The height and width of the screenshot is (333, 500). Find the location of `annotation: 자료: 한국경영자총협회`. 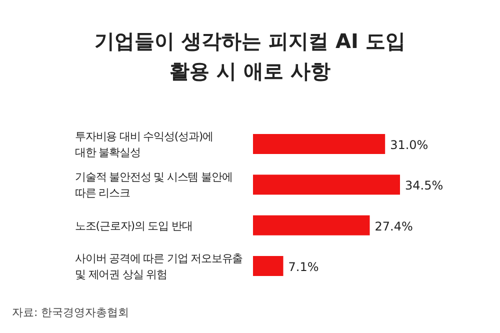

annotation: 자료: 한국경영자총협회 is located at coordinates (71, 312).